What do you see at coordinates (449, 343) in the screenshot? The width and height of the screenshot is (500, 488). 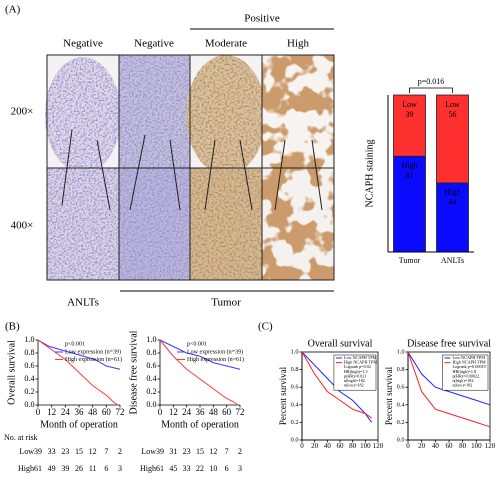 I see `chart-title: Disease free survival` at bounding box center [449, 343].